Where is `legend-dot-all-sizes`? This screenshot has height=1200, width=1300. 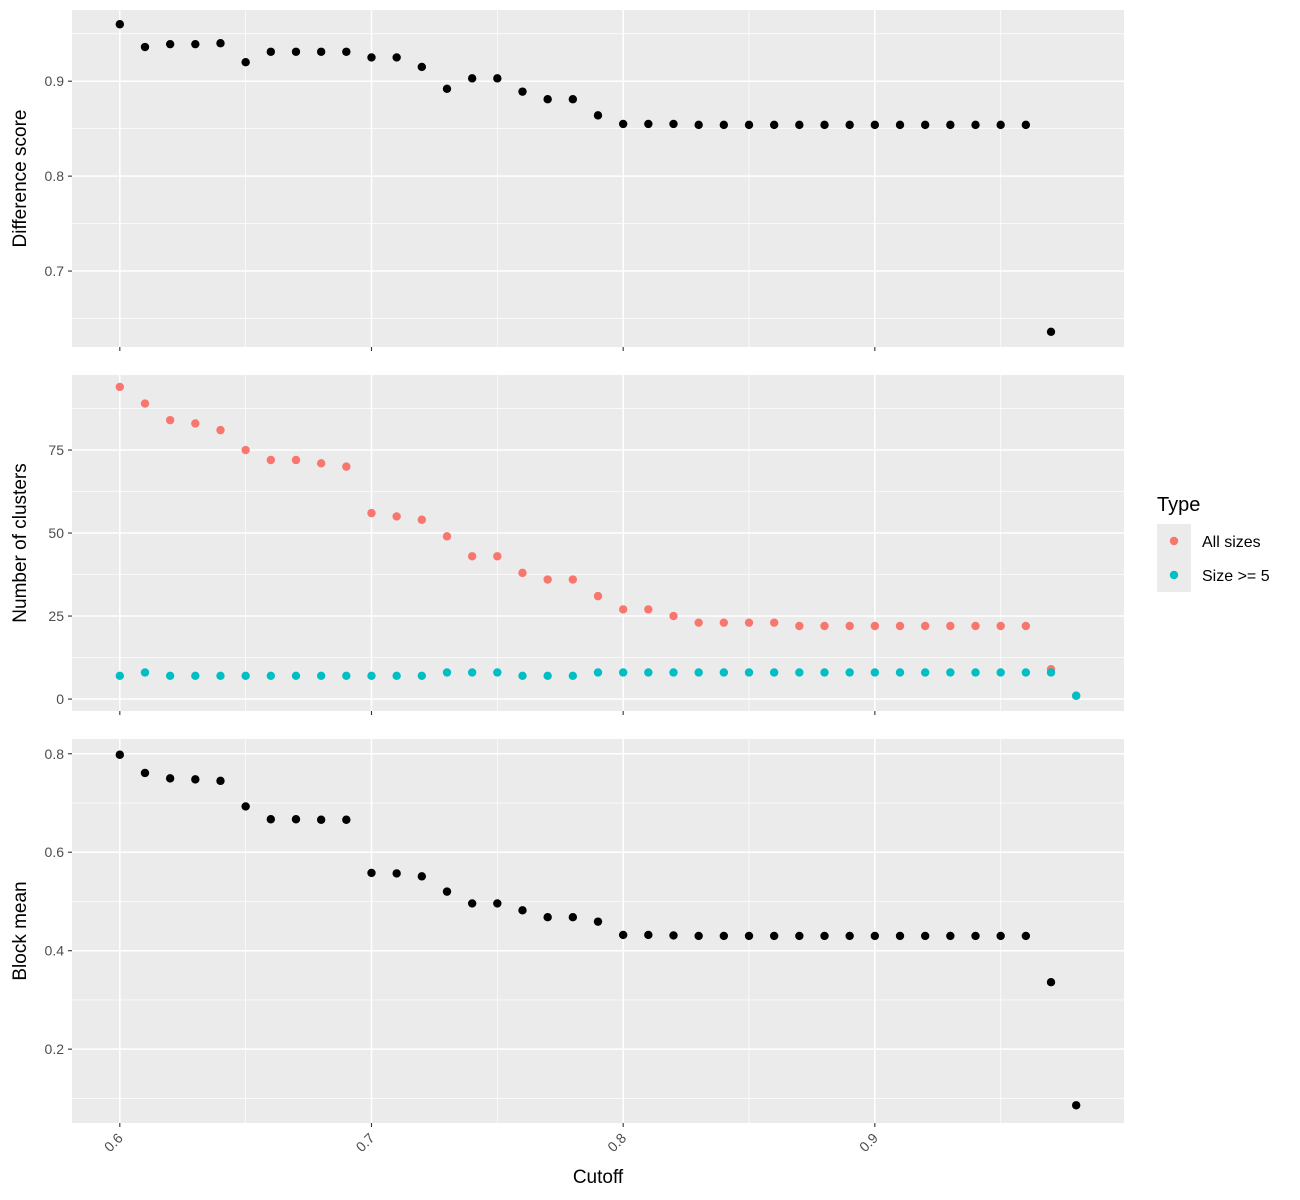 legend-dot-all-sizes is located at coordinates (1174, 541).